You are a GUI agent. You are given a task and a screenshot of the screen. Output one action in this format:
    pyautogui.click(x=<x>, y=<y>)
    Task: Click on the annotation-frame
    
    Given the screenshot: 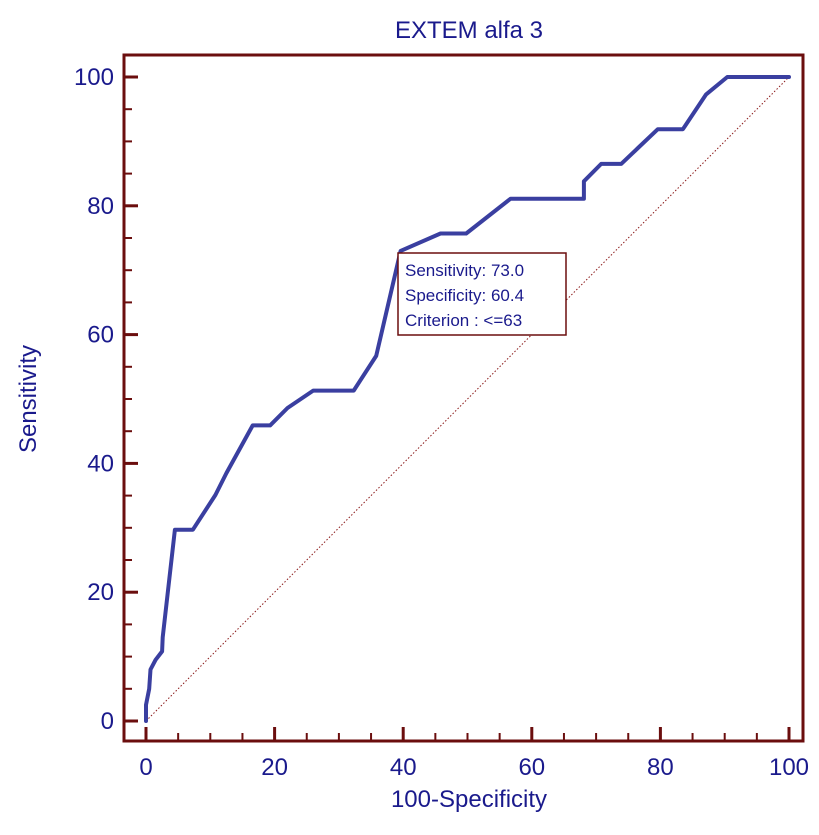 What is the action you would take?
    pyautogui.click(x=482, y=294)
    